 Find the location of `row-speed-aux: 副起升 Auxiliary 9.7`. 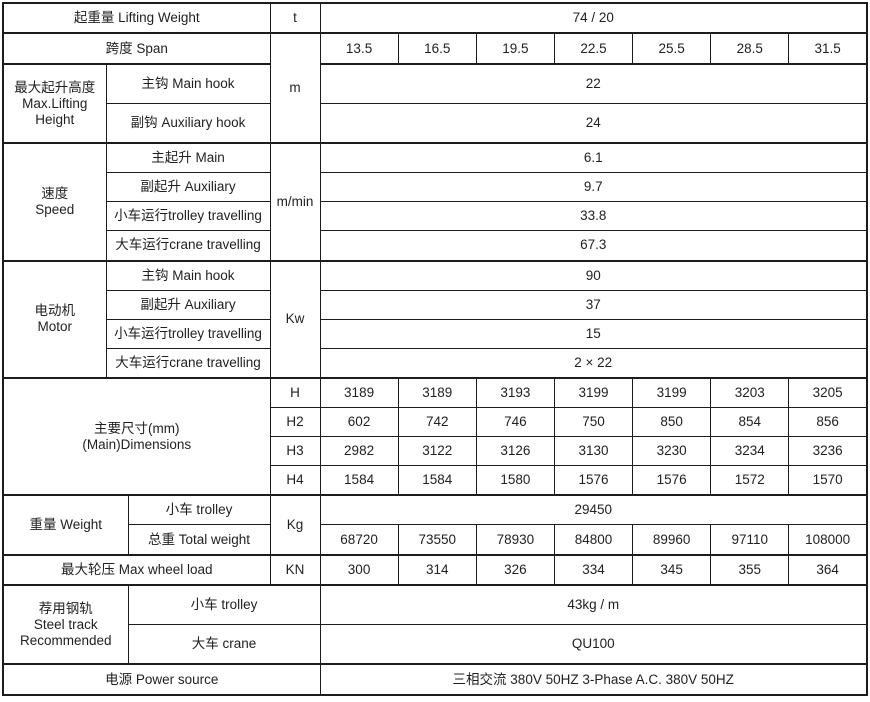

row-speed-aux: 副起升 Auxiliary 9.7 is located at coordinates (435, 187).